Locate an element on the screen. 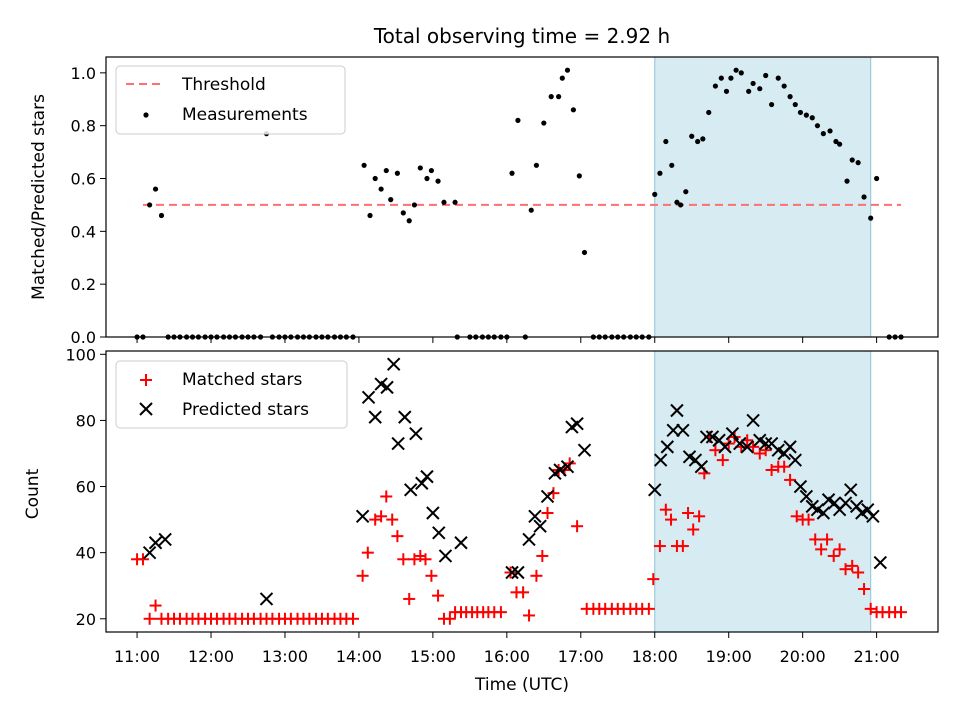  bottom-y-tick-label: 20 is located at coordinates (86, 619).